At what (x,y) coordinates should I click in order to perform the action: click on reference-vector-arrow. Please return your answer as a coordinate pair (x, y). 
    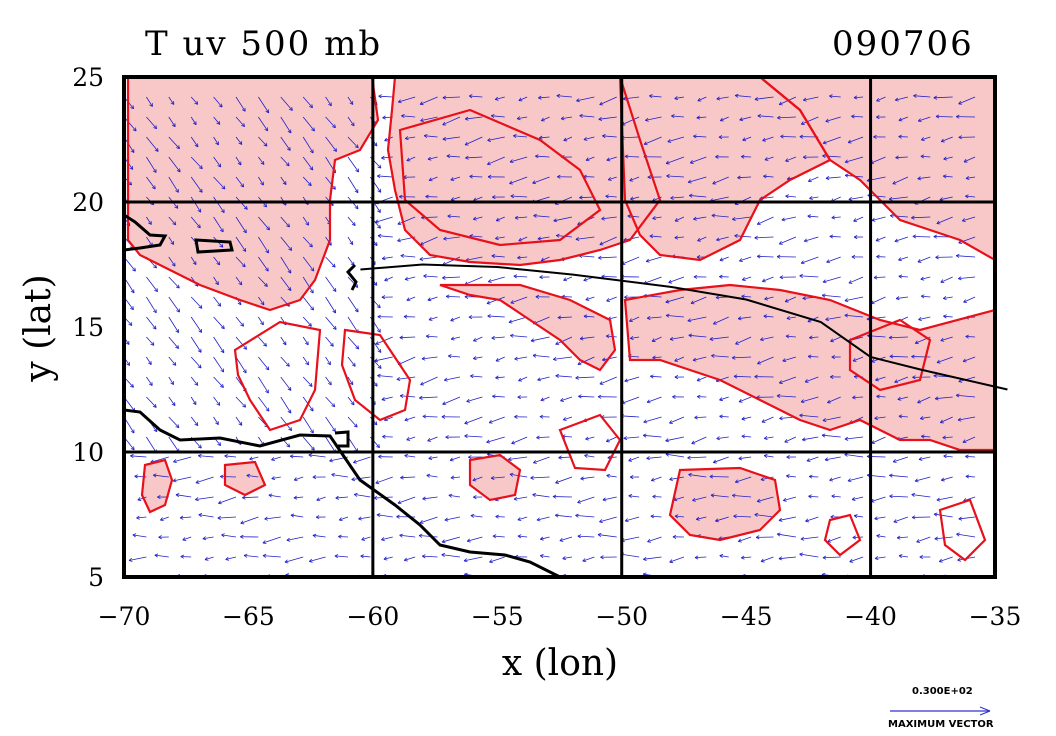
    Looking at the image, I should click on (940, 711).